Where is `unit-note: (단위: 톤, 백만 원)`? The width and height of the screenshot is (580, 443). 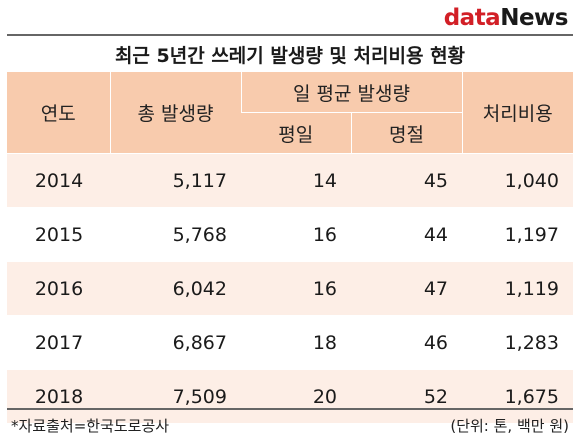
unit-note: (단위: 톤, 백만 원) is located at coordinates (509, 425).